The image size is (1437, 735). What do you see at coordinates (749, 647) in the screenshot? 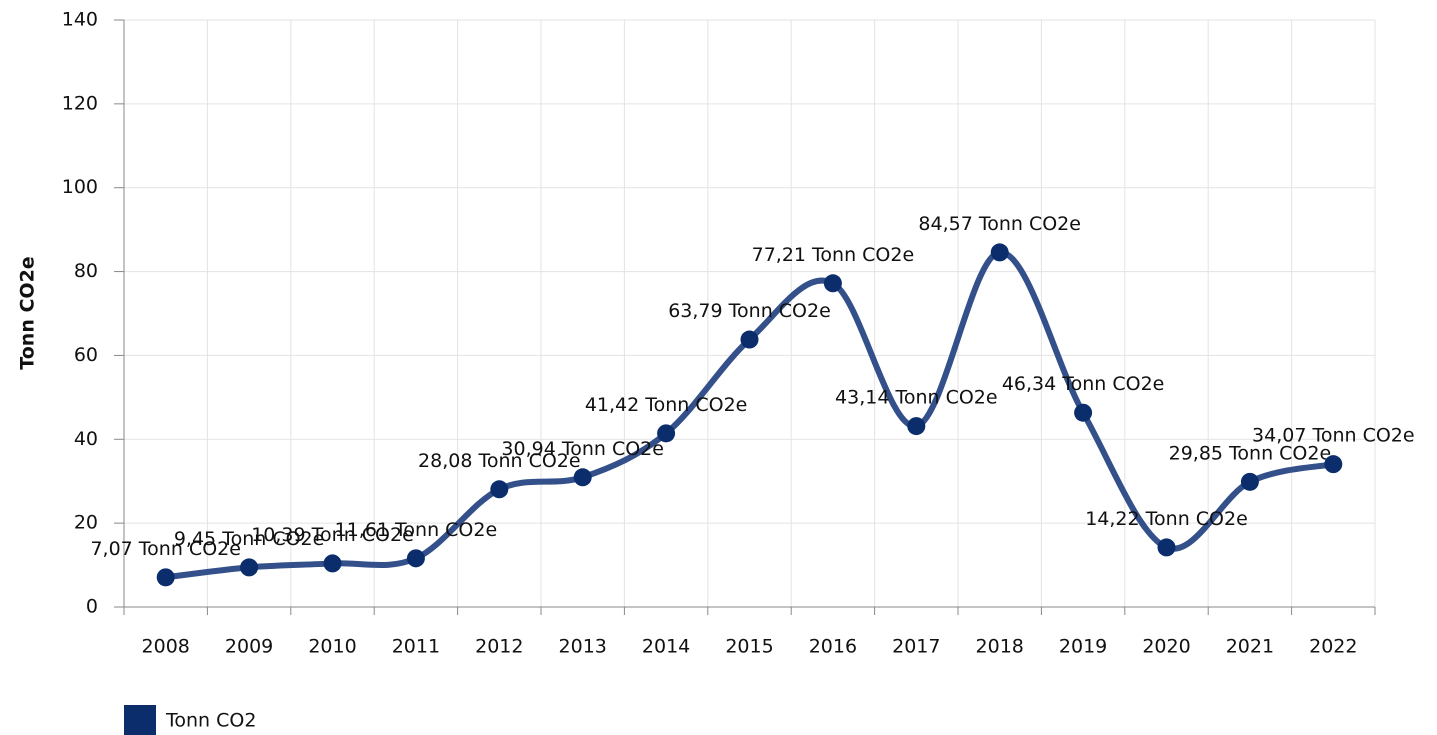
I see `x-tick-label: 2015` at bounding box center [749, 647].